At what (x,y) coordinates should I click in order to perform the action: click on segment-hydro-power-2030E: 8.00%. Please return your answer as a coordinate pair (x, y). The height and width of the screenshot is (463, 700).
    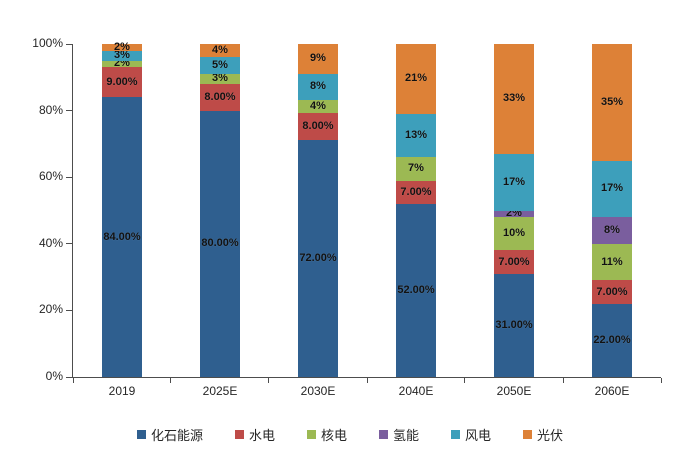
    Looking at the image, I should click on (318, 126).